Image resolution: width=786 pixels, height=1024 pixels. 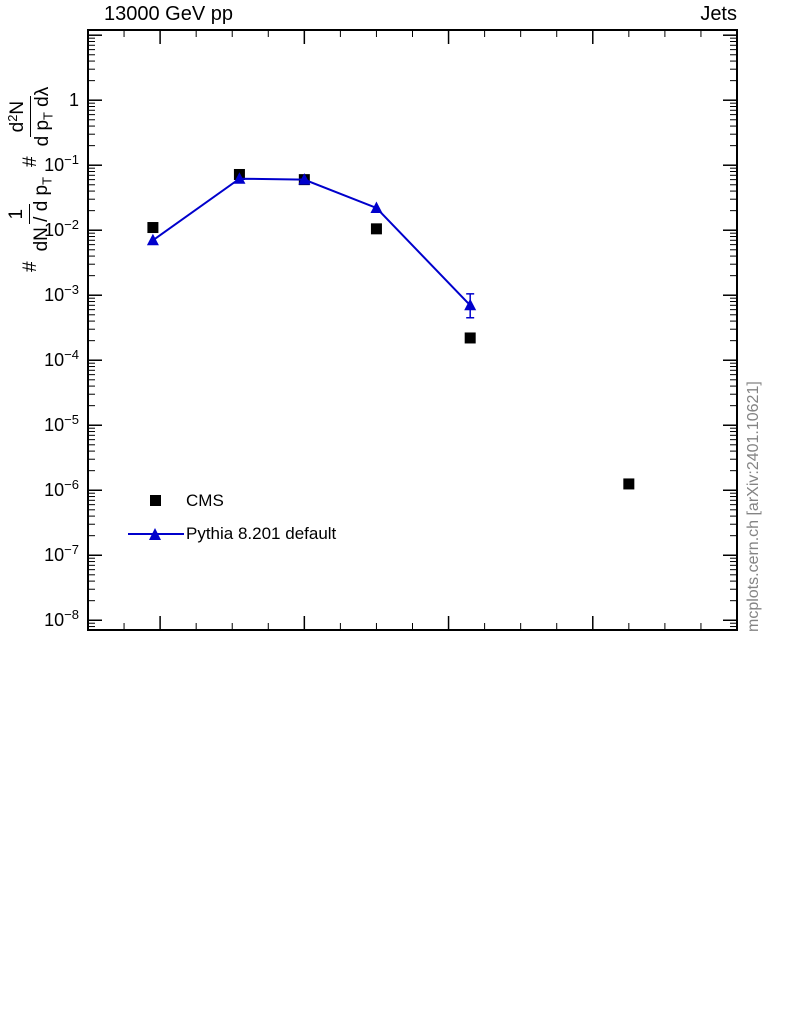 I want to click on svg-text: 10⁻⁸, so click(x=61, y=618).